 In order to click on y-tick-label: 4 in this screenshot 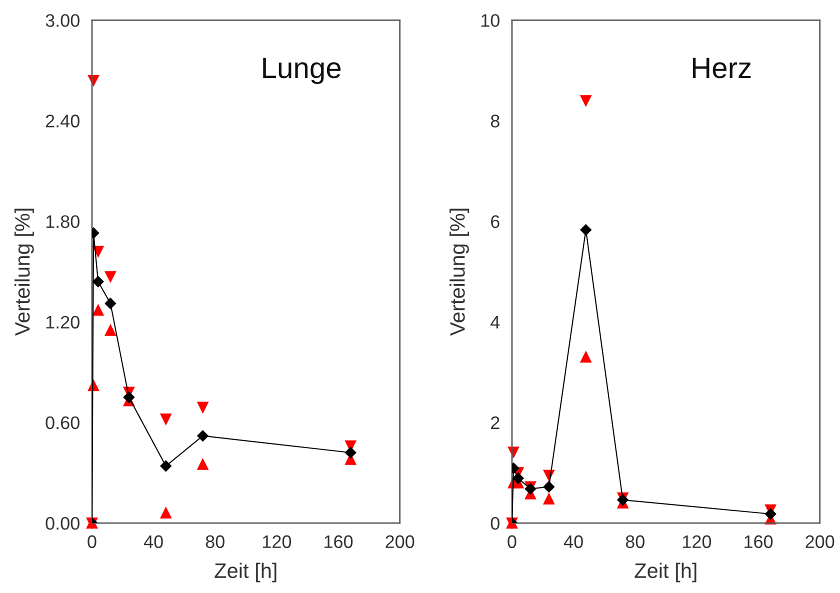, I will do `click(495, 322)`.